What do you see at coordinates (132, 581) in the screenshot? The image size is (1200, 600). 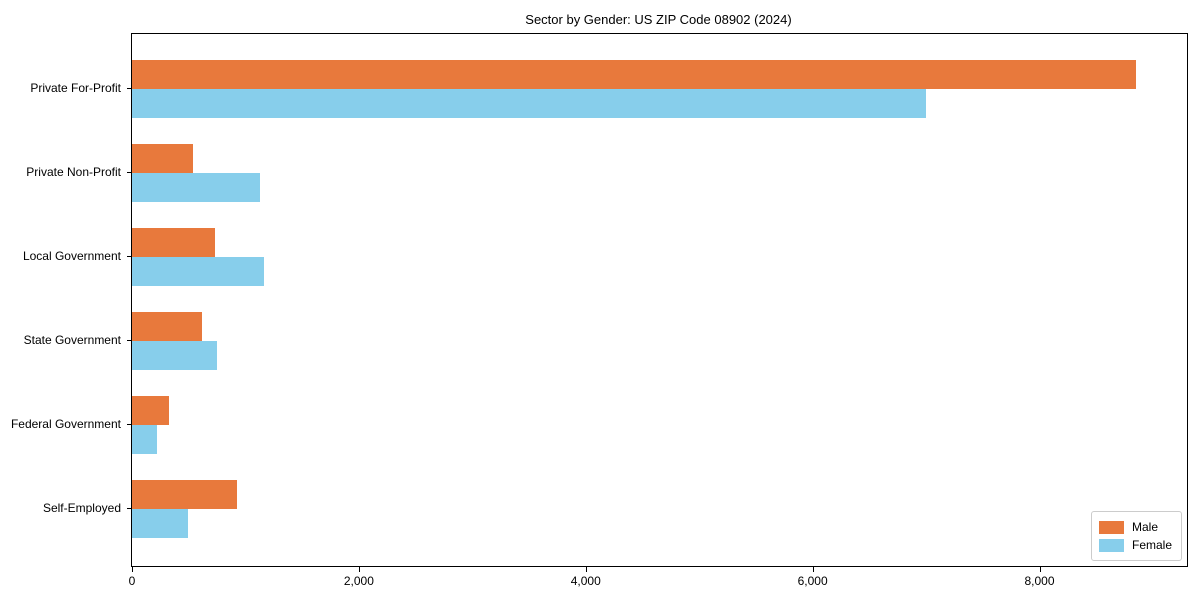 I see `x-tick-label-0: 0` at bounding box center [132, 581].